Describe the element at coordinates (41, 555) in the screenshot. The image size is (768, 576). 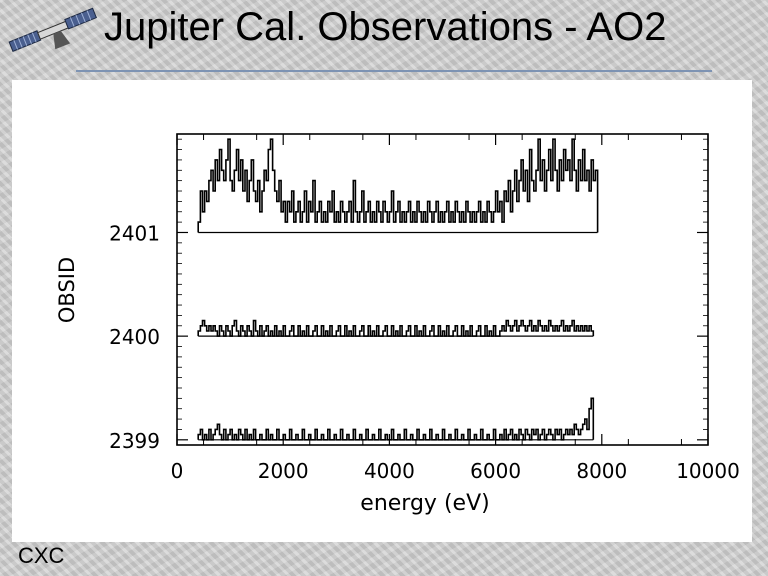
I see `footer-label: CXC` at that location.